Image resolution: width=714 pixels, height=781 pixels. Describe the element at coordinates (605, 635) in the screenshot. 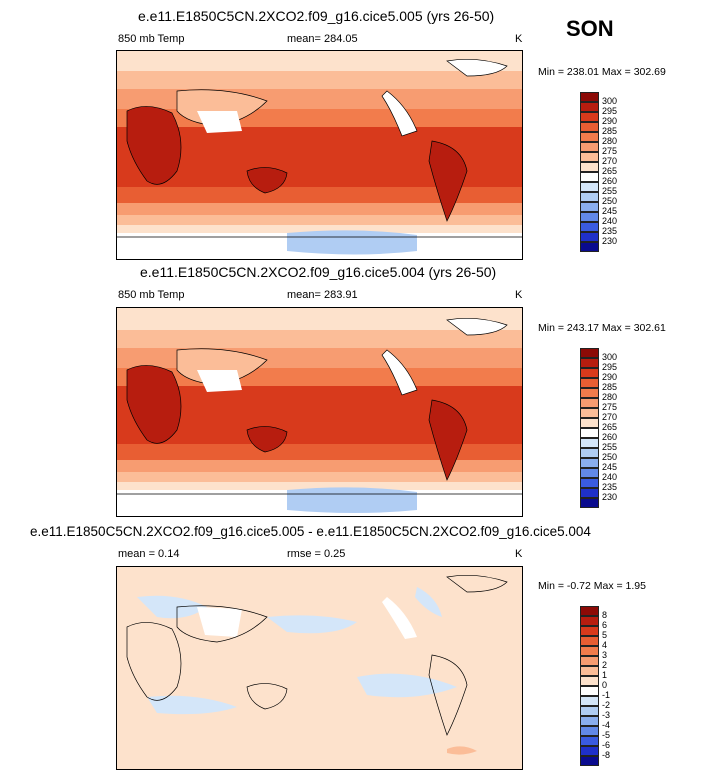

I see `colorbar-tick: 5` at that location.